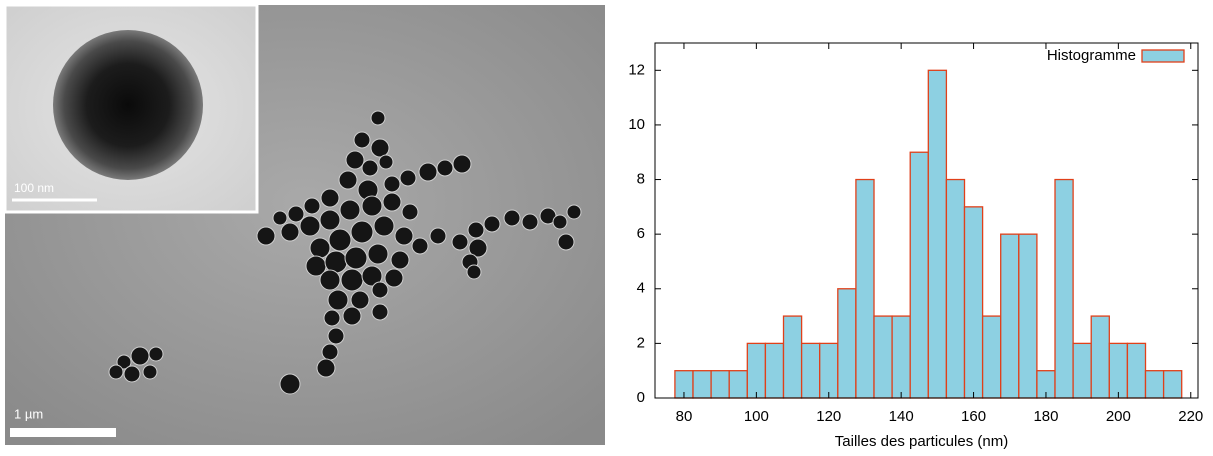 This screenshot has width=1213, height=456. Describe the element at coordinates (34, 188) in the screenshot. I see `inset-scale-label: 100 nm` at that location.